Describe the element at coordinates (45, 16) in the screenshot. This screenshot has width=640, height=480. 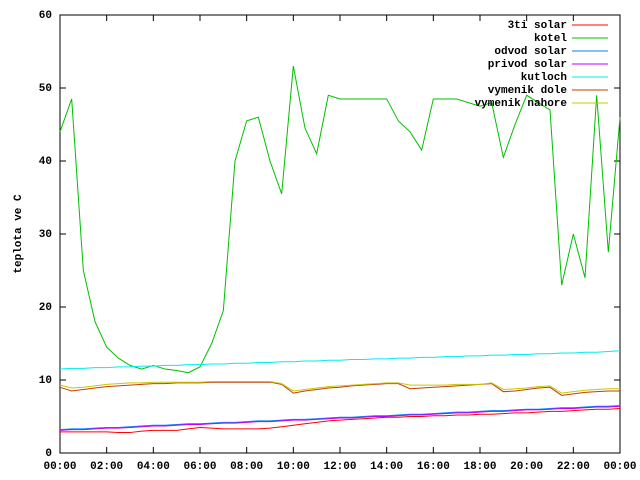
I see `y-tick-label: 60` at that location.